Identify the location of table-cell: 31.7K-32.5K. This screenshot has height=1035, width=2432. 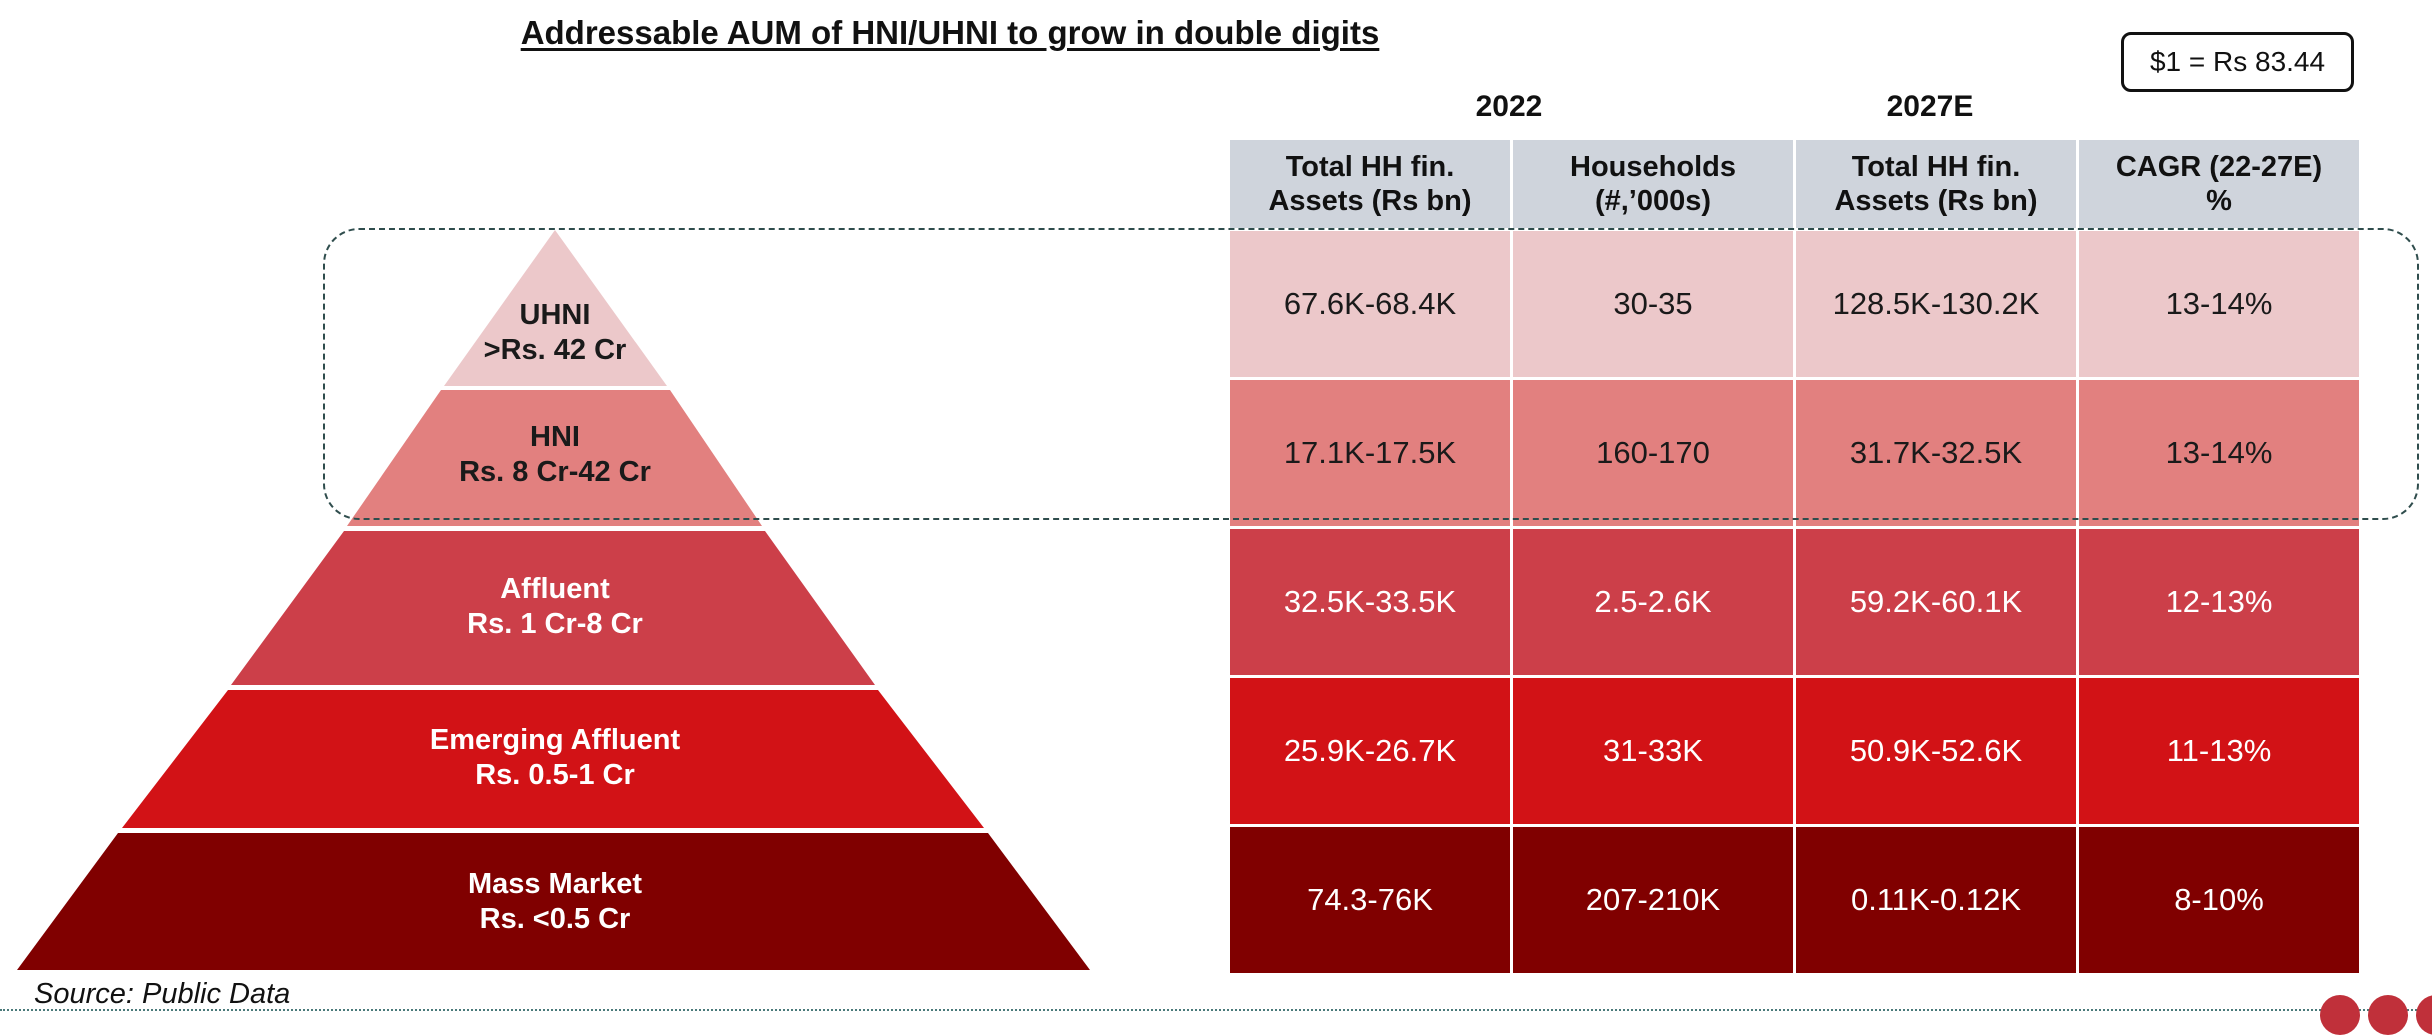
(1936, 453).